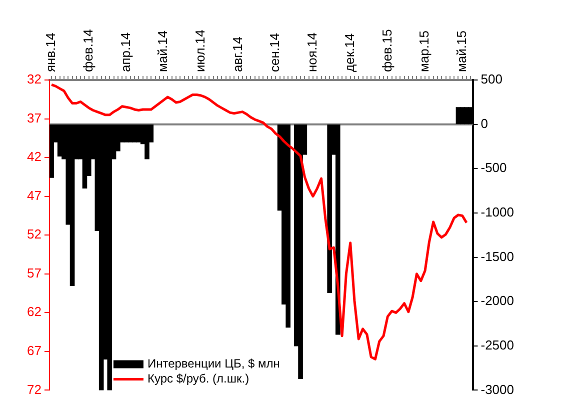 This screenshot has height=401, width=573. Describe the element at coordinates (312, 52) in the screenshot. I see `x-tick-label: ноя.14` at that location.